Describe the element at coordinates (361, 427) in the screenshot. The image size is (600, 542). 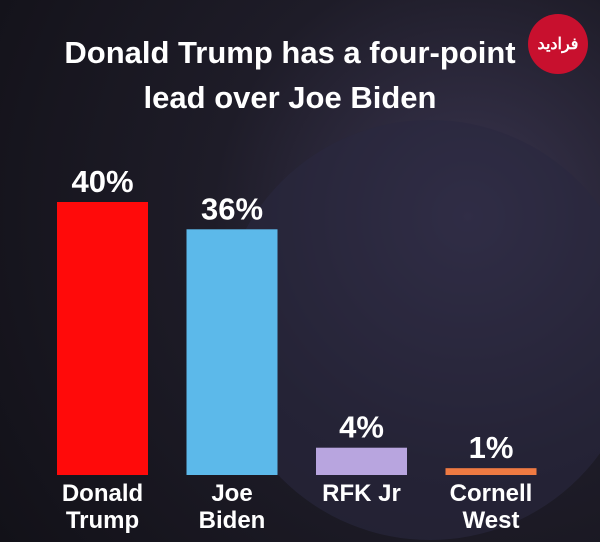
I see `value-label: 4%` at that location.